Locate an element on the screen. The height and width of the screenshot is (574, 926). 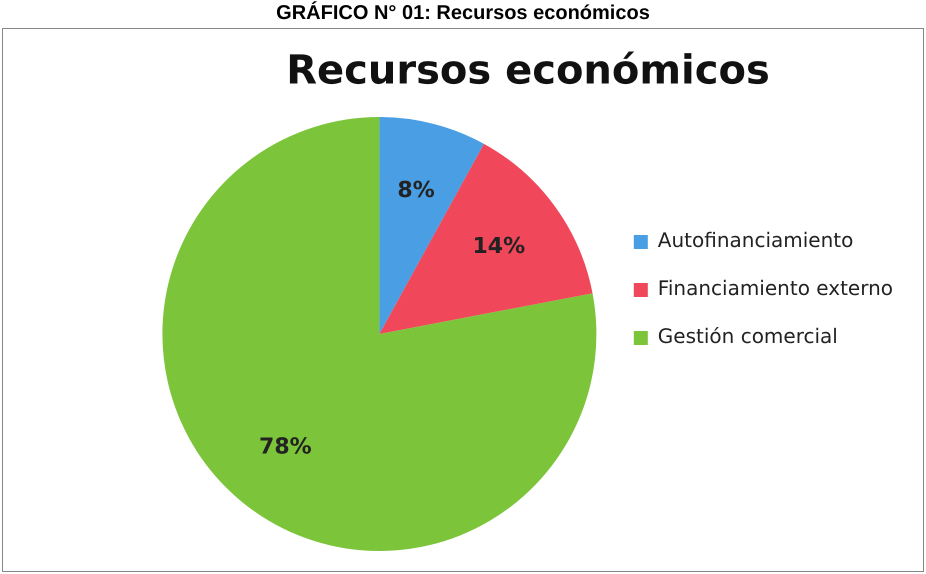
legend-label: Gestión comercial is located at coordinates (748, 336).